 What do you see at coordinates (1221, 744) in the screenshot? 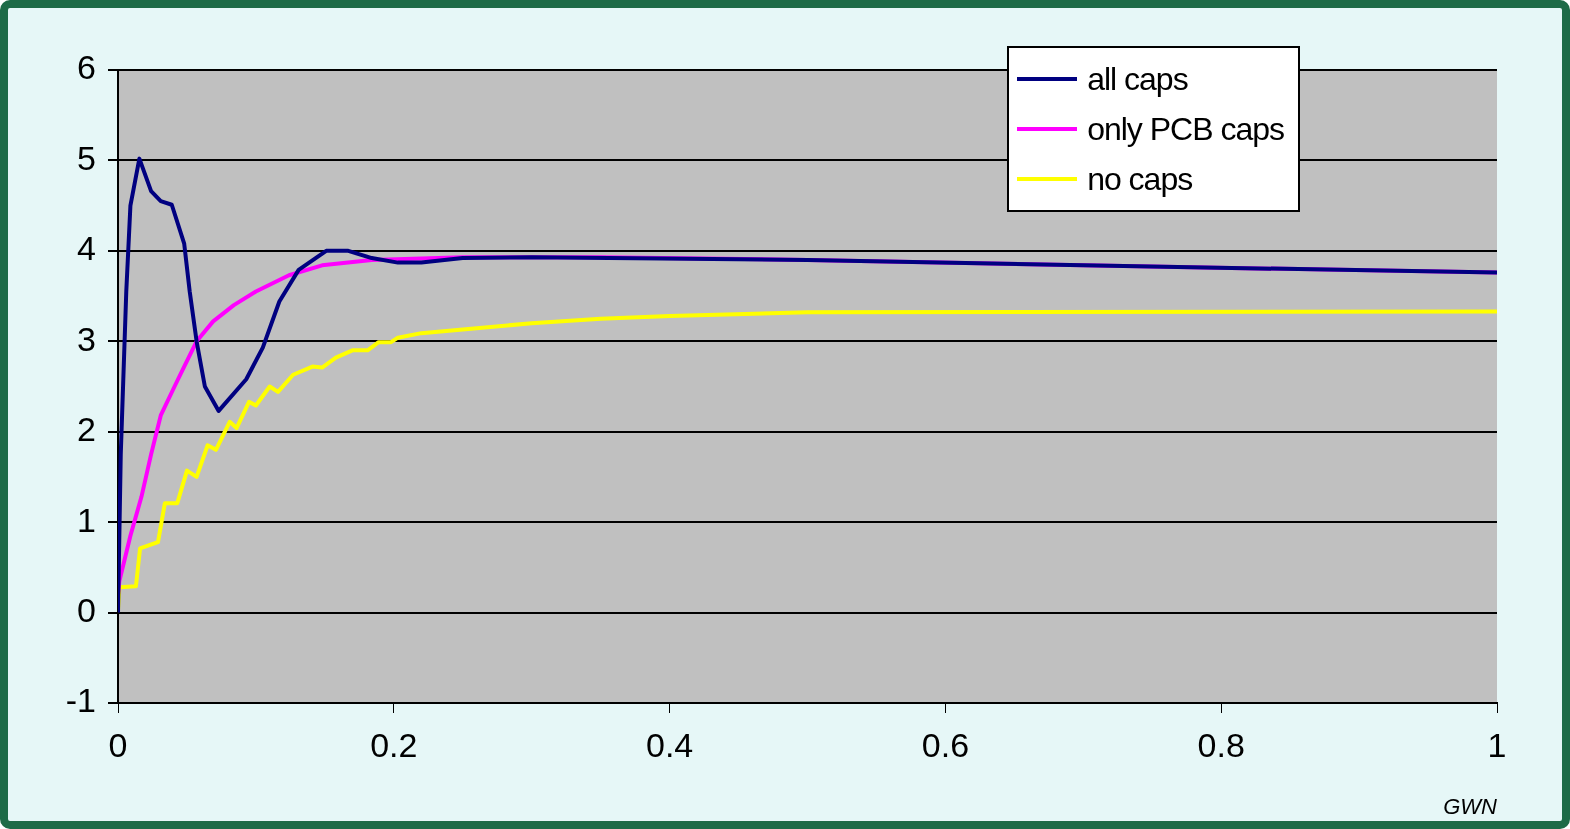
I see `x-tick-label: 0.8` at bounding box center [1221, 744].